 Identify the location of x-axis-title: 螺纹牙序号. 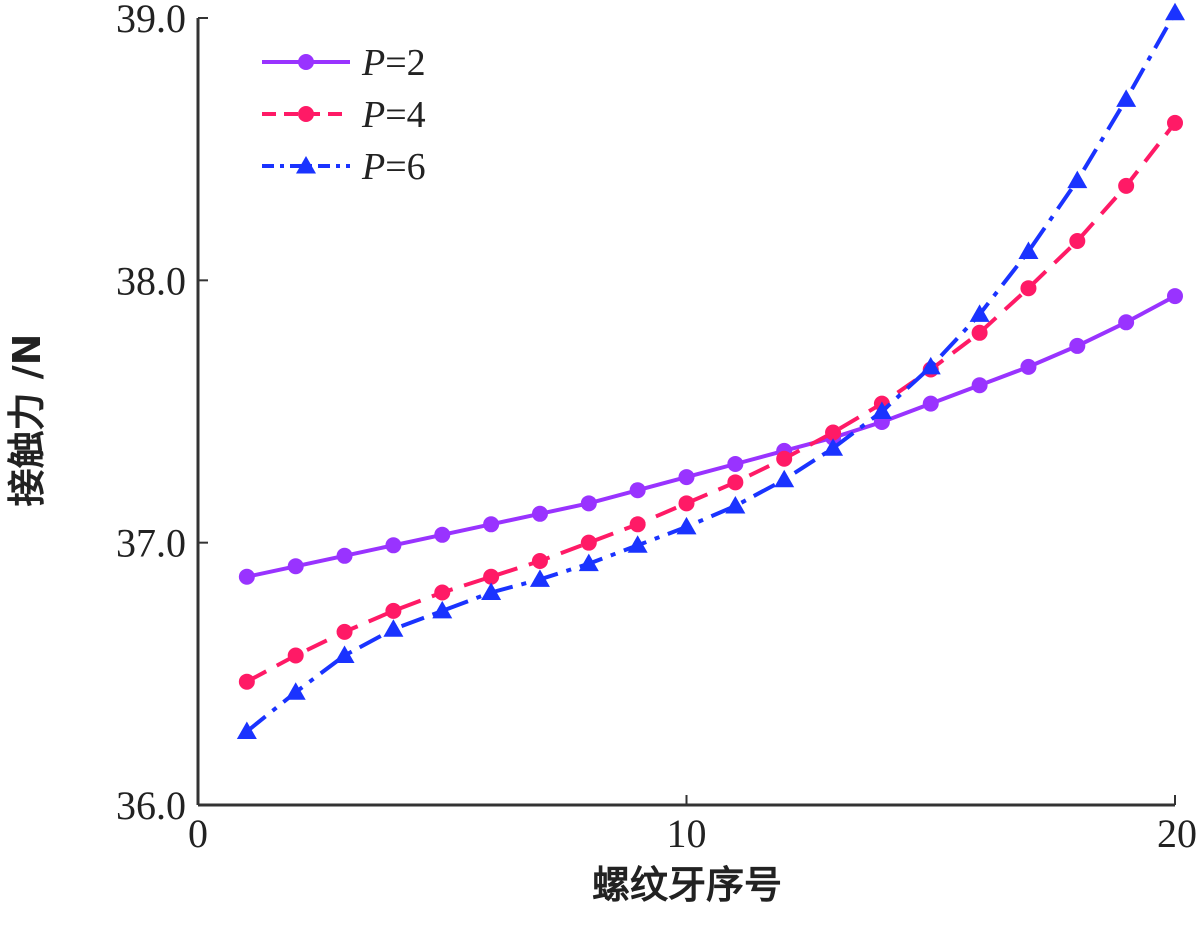
(687, 885).